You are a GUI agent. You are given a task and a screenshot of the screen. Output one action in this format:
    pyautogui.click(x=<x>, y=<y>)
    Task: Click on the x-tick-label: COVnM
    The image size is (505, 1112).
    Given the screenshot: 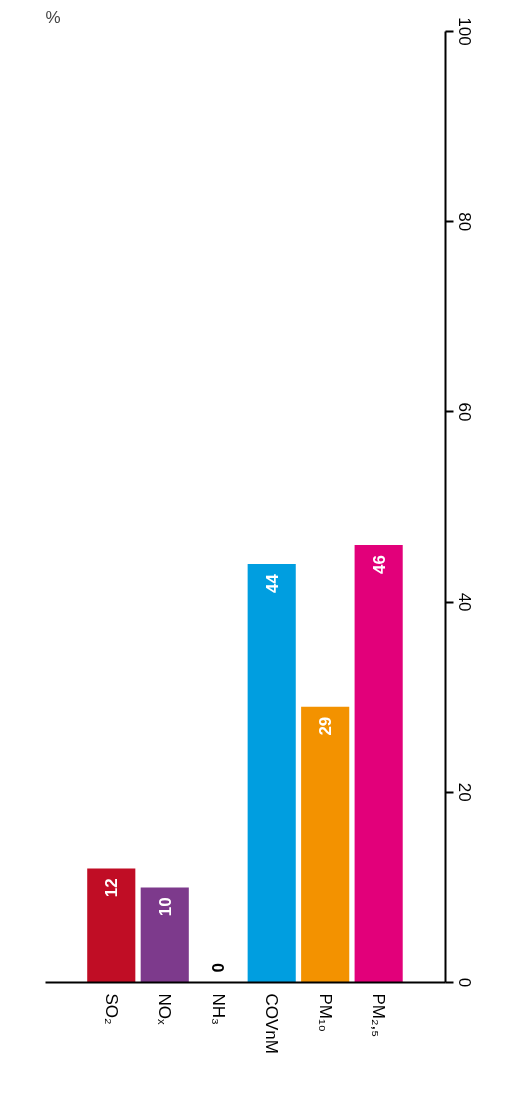 What is the action you would take?
    pyautogui.click(x=272, y=1023)
    